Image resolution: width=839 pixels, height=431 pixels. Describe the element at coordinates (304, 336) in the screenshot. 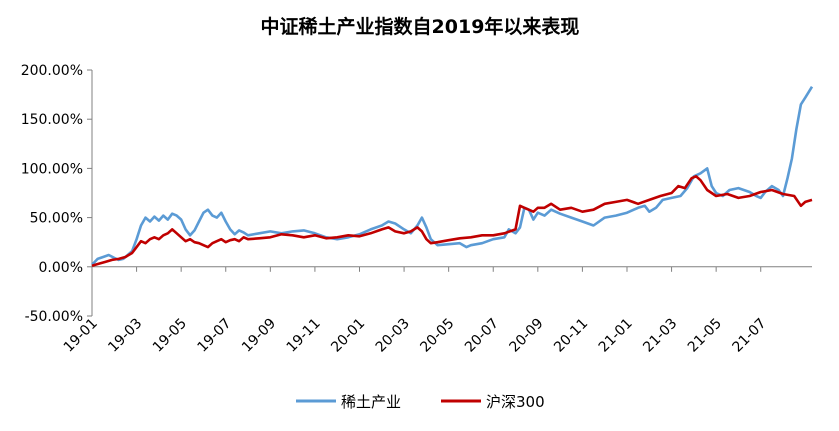

I see `x-tick-label: 19-11` at that location.